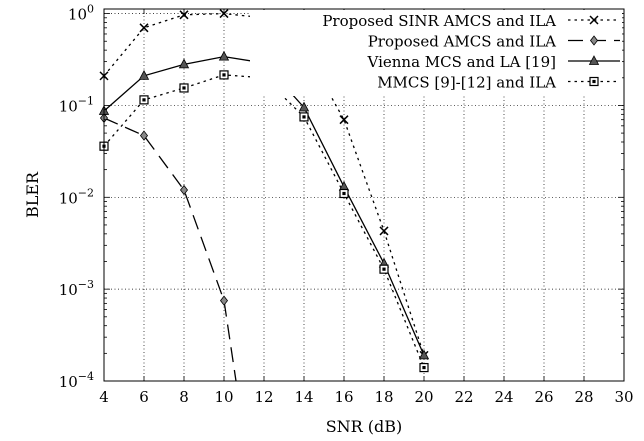 Image resolution: width=644 pixels, height=441 pixels. I want to click on legend-label: Proposed AMCS and ILA, so click(462, 42).